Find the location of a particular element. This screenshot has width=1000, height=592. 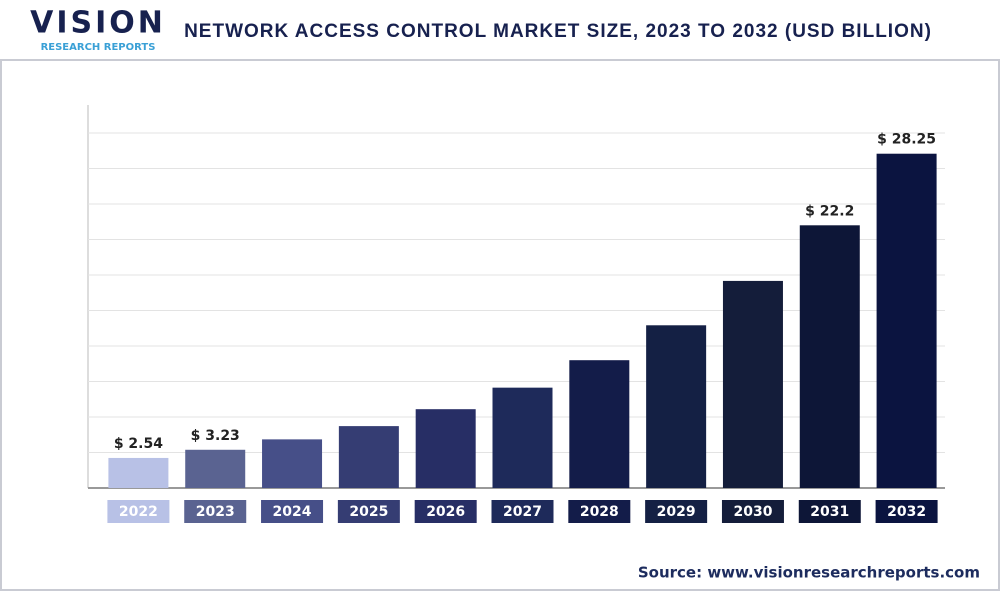

x-tick-label: 2028 is located at coordinates (599, 512).